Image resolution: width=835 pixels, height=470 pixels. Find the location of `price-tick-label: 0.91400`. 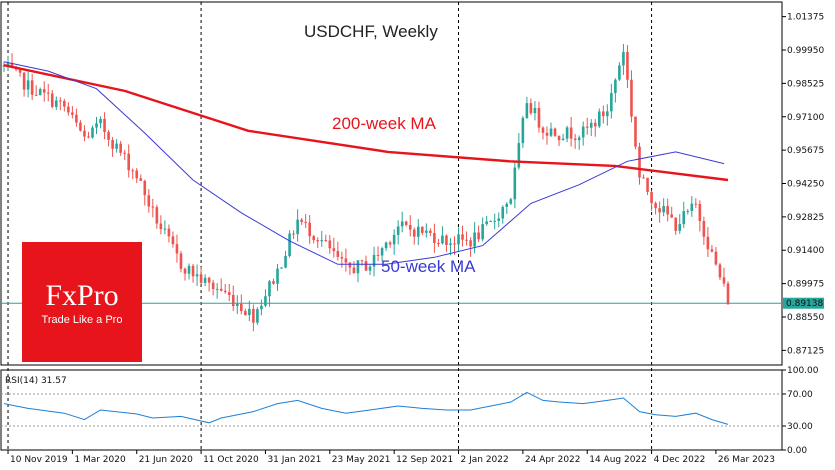

price-tick-label: 0.91400 is located at coordinates (805, 251).